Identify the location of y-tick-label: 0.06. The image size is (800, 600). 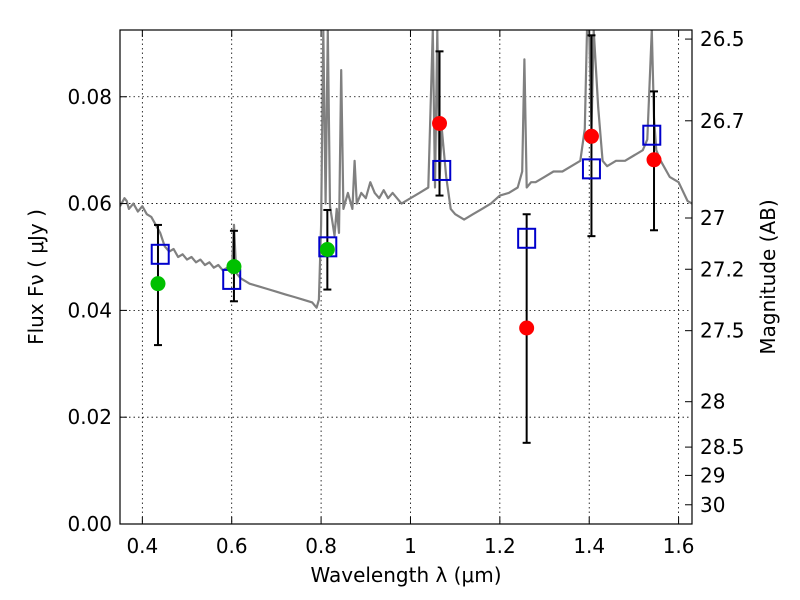
(89, 204).